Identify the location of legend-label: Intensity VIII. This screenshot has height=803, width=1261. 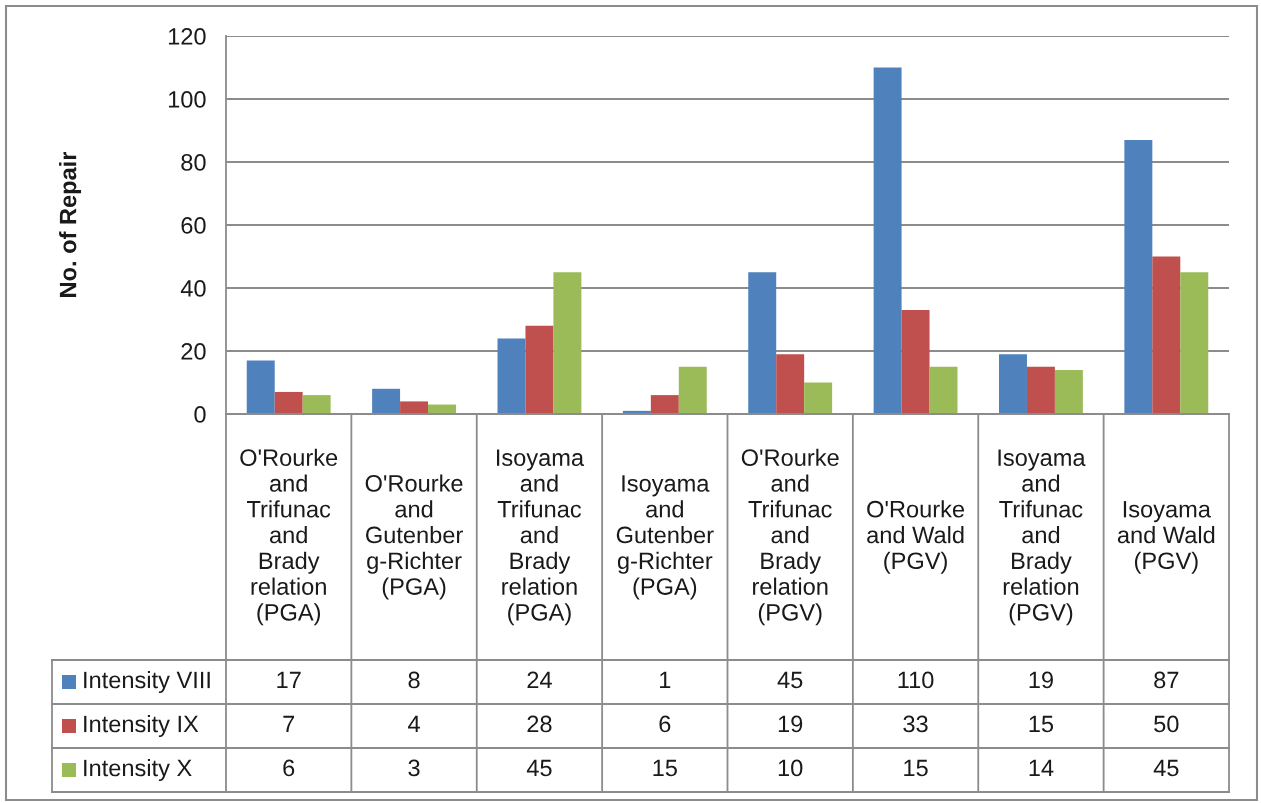
(147, 682).